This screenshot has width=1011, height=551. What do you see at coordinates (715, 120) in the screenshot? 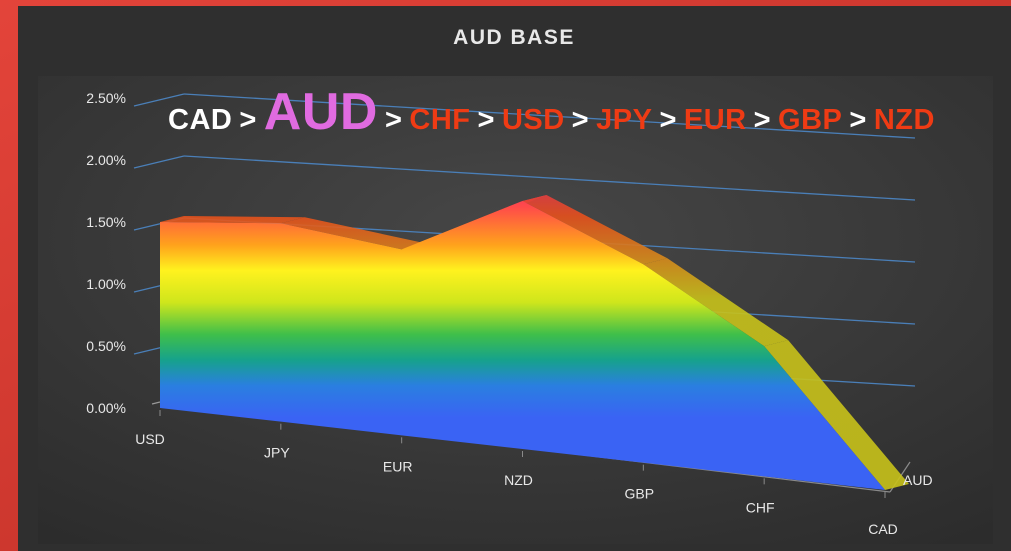
I see `ranking-currency-eur: EUR` at bounding box center [715, 120].